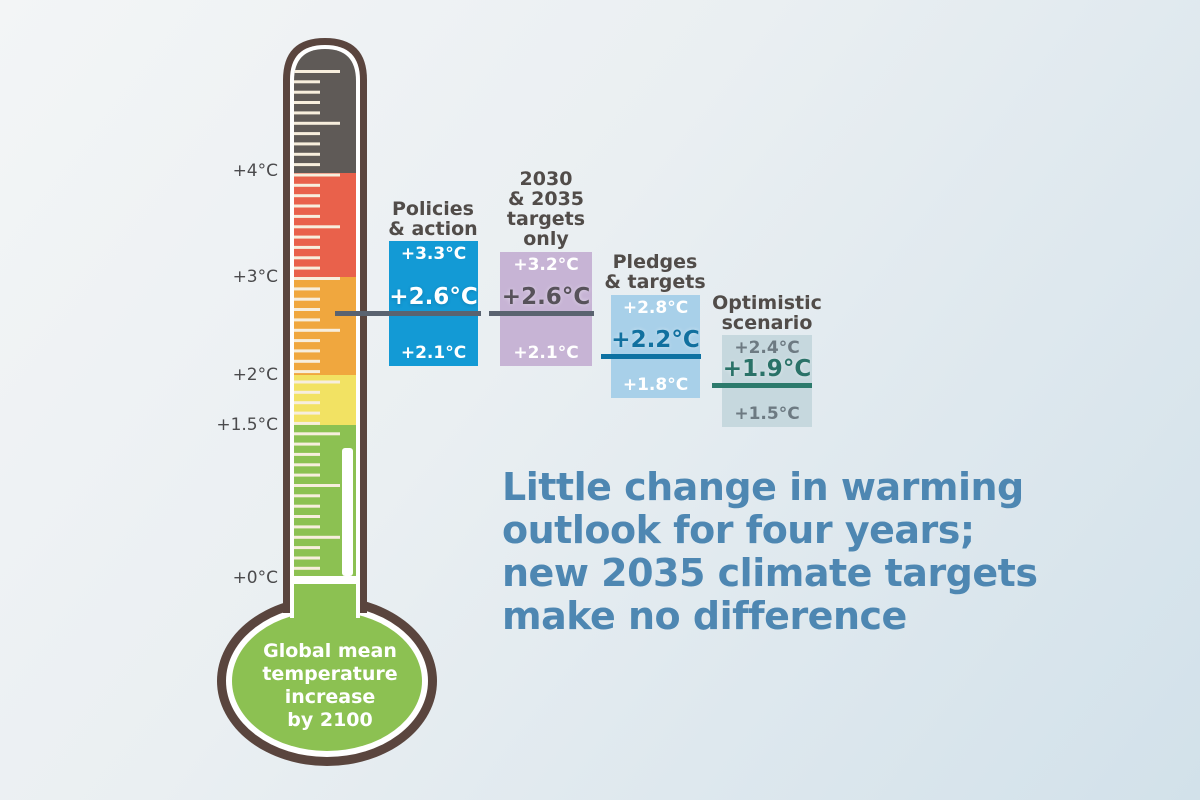  I want to click on scenario-title-2030-2035-targets: 2030 & 2035 targets only, so click(546, 209).